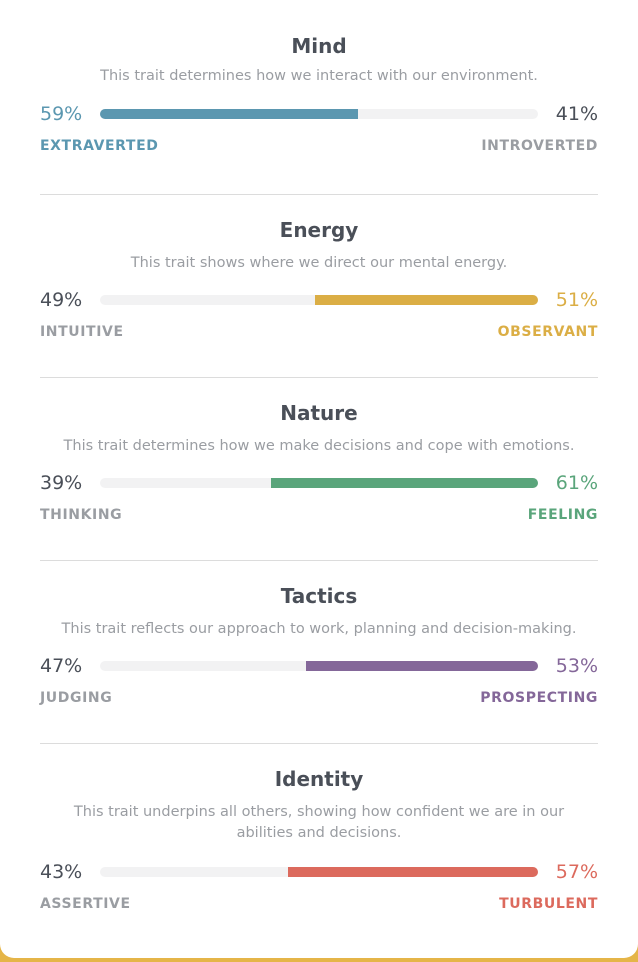 The image size is (638, 962). What do you see at coordinates (319, 515) in the screenshot?
I see `trait-labels: THINKING FEELING` at bounding box center [319, 515].